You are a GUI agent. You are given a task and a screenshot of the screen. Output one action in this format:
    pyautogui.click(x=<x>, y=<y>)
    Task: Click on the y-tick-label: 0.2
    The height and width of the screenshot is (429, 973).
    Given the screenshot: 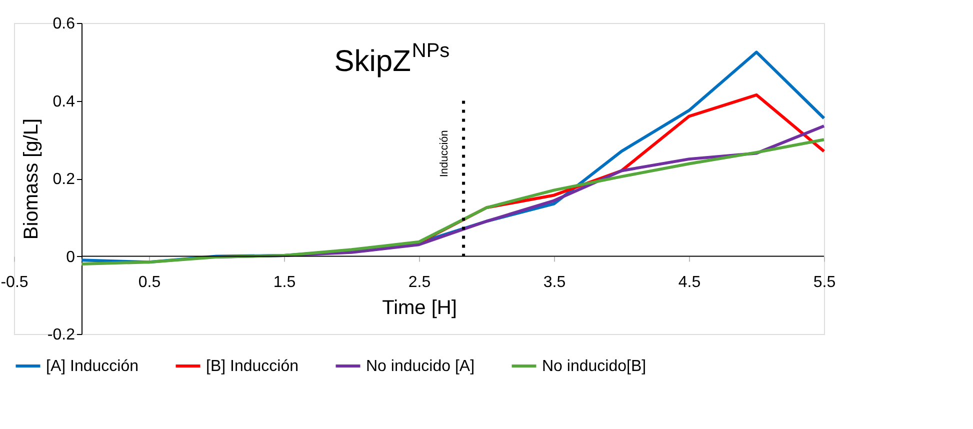 What is the action you would take?
    pyautogui.click(x=64, y=179)
    